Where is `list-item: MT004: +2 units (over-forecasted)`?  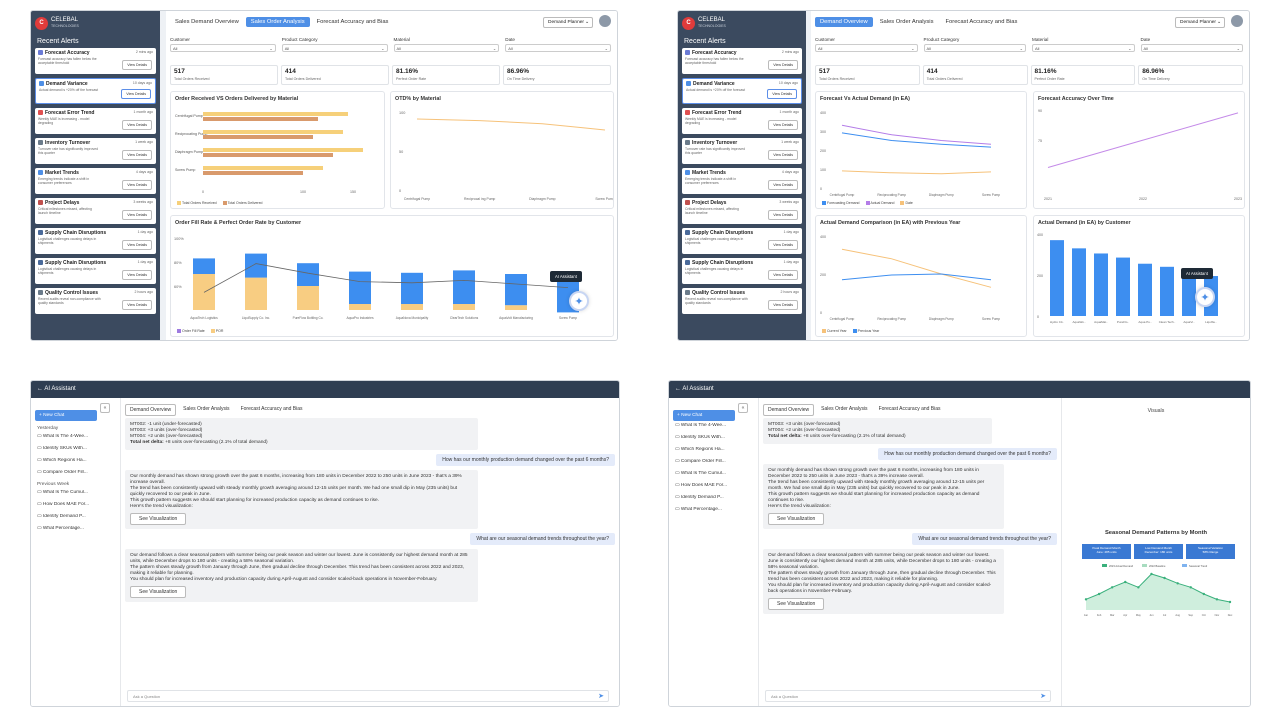 list-item: MT004: +2 units (over-forecasted) is located at coordinates (166, 436).